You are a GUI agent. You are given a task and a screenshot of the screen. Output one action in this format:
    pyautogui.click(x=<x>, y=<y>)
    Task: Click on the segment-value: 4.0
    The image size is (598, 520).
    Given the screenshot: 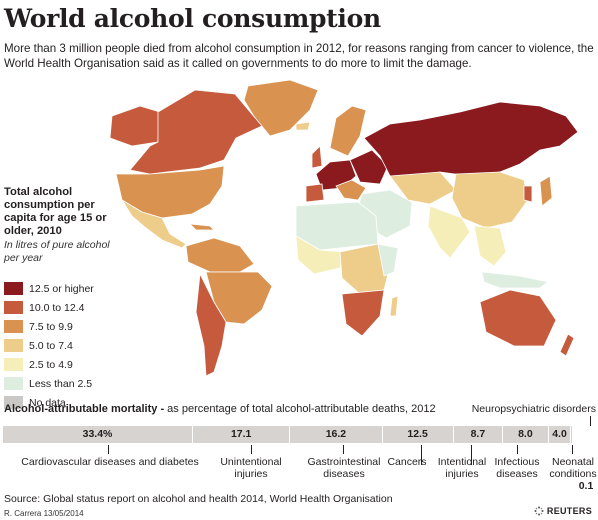 What is the action you would take?
    pyautogui.click(x=559, y=434)
    